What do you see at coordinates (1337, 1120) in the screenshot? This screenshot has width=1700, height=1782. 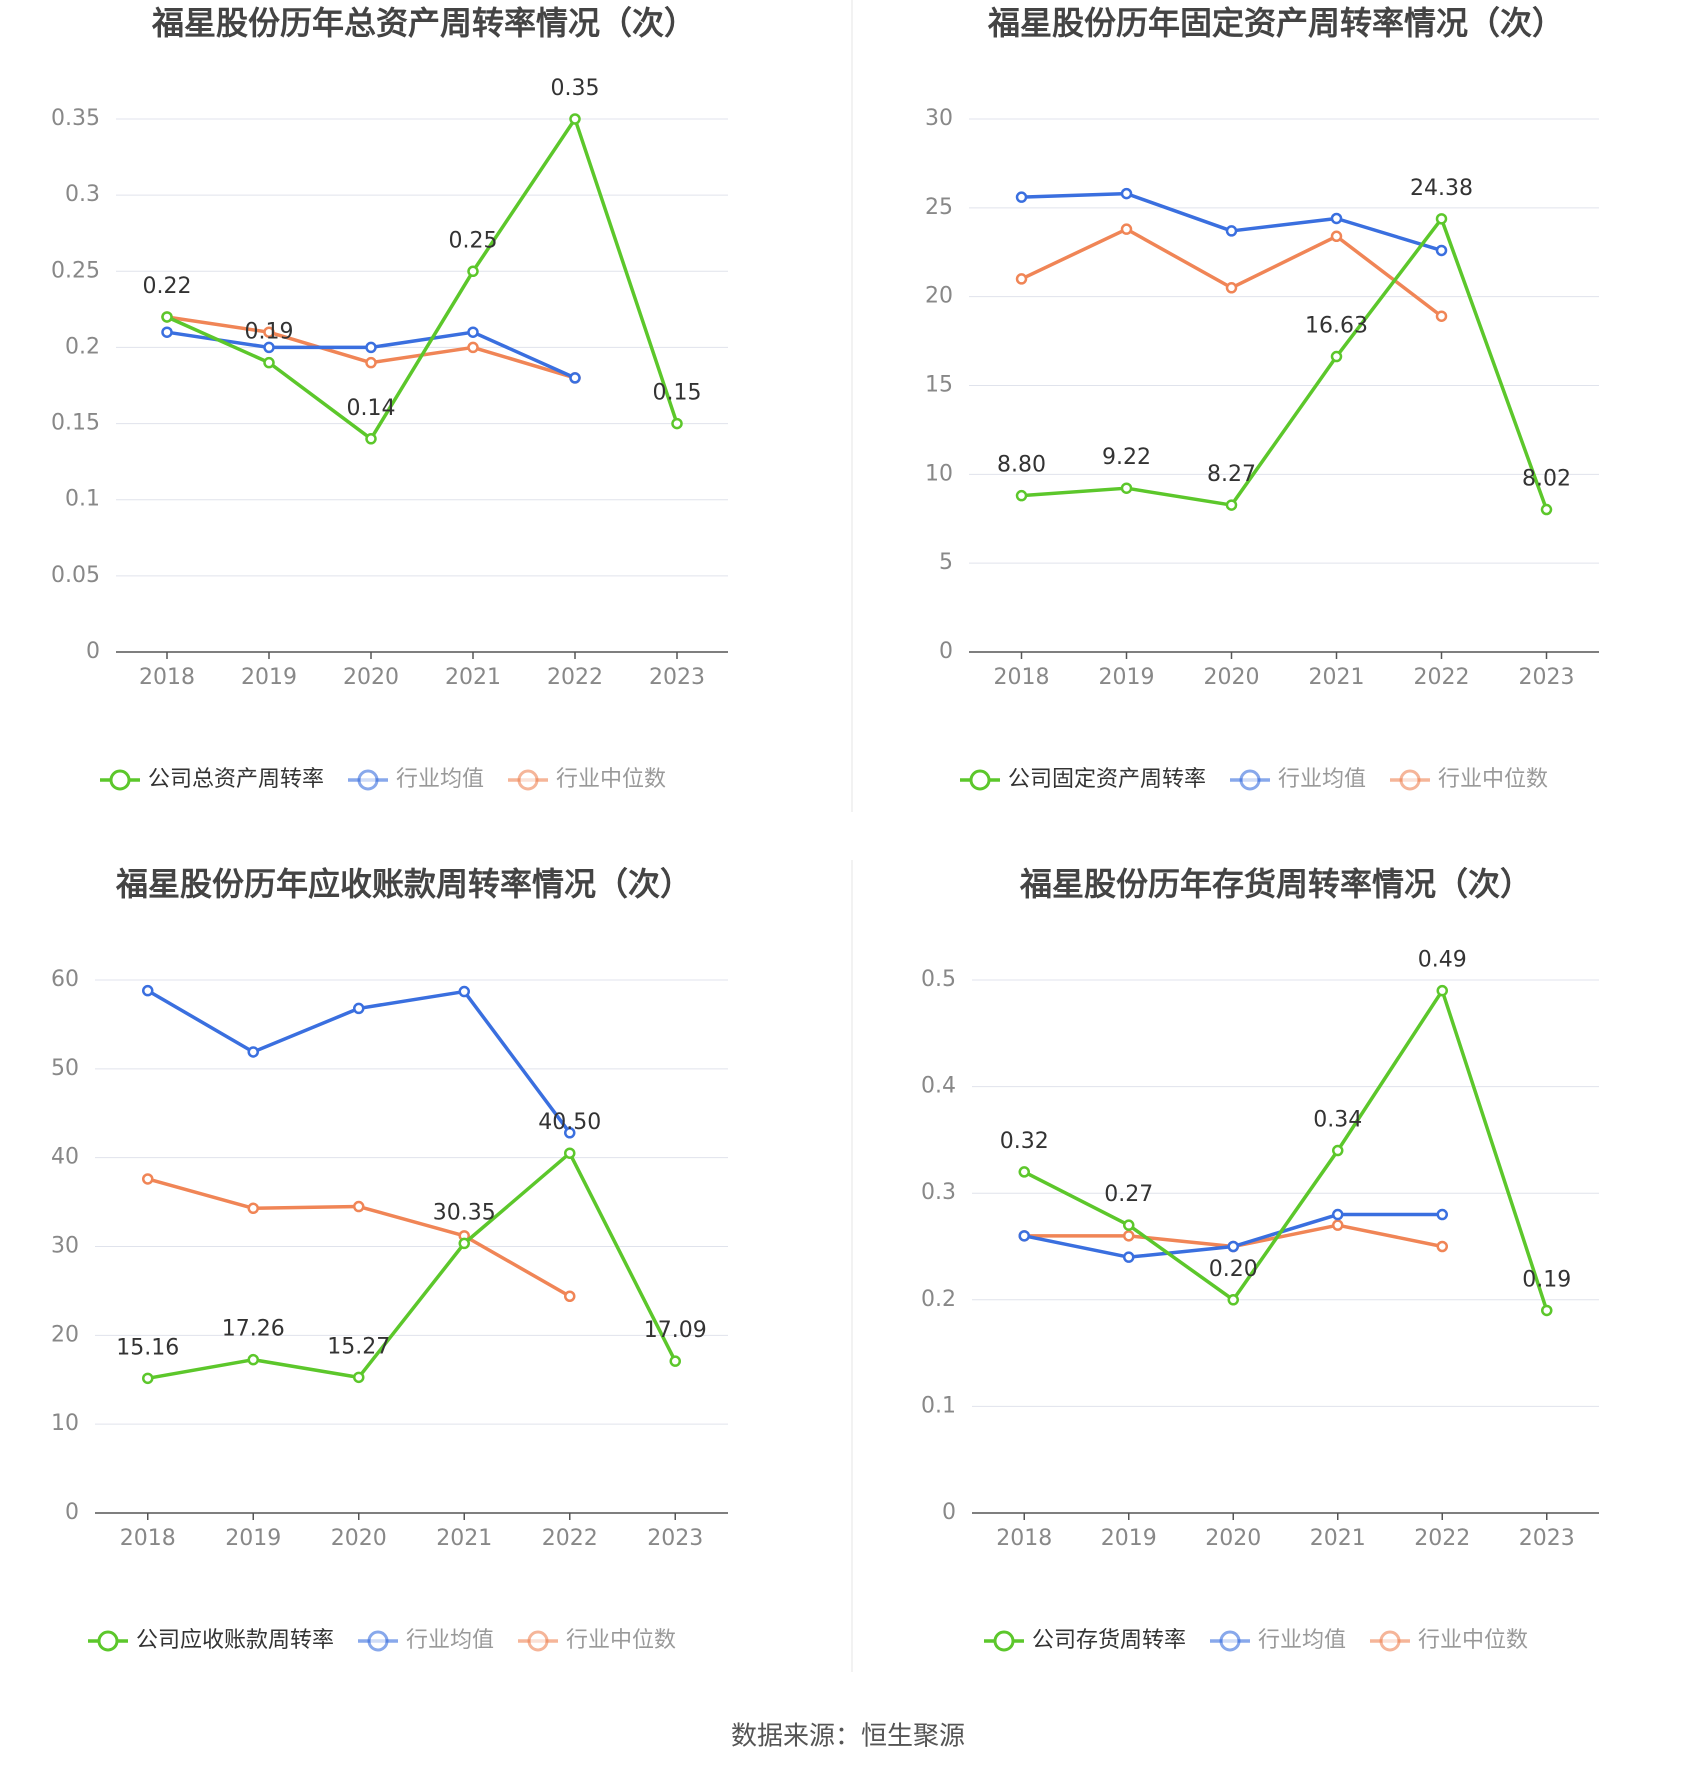 I see `data-label: 0.34` at bounding box center [1337, 1120].